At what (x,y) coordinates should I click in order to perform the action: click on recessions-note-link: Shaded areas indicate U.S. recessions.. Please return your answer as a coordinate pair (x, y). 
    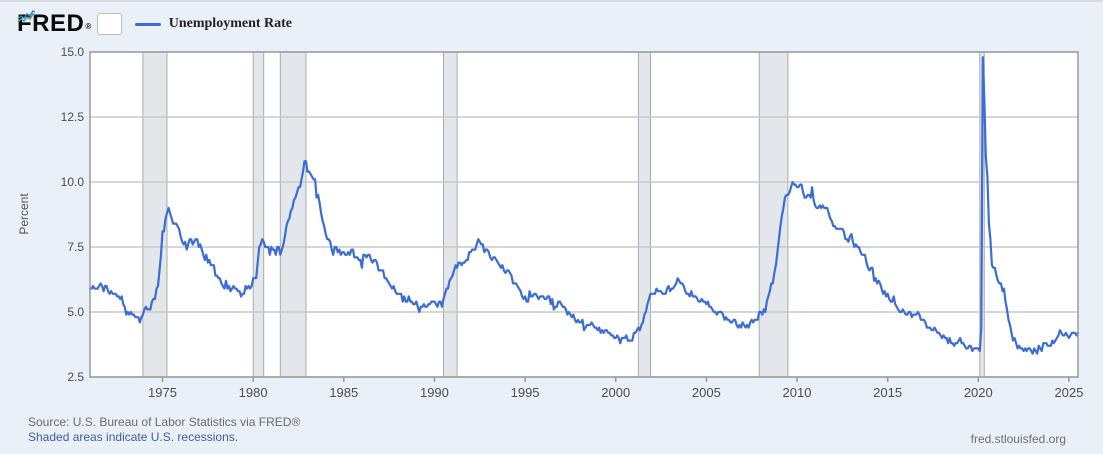
    Looking at the image, I should click on (133, 437).